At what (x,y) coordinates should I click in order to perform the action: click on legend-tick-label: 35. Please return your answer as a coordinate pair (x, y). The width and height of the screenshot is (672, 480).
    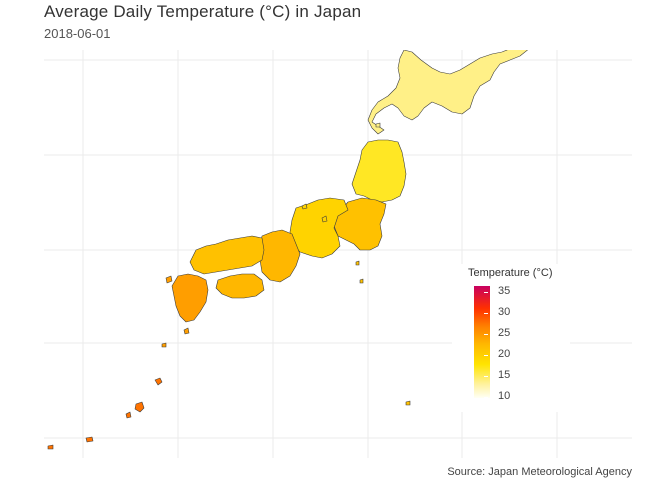
    Looking at the image, I should click on (497, 291).